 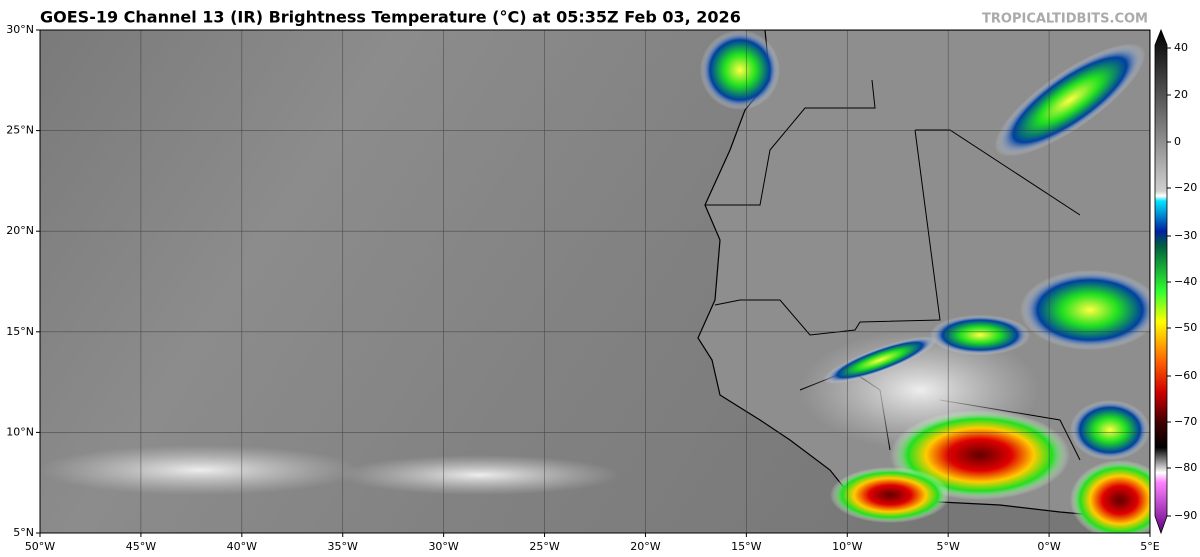 I want to click on lat-label: 10°N, so click(x=20, y=431).